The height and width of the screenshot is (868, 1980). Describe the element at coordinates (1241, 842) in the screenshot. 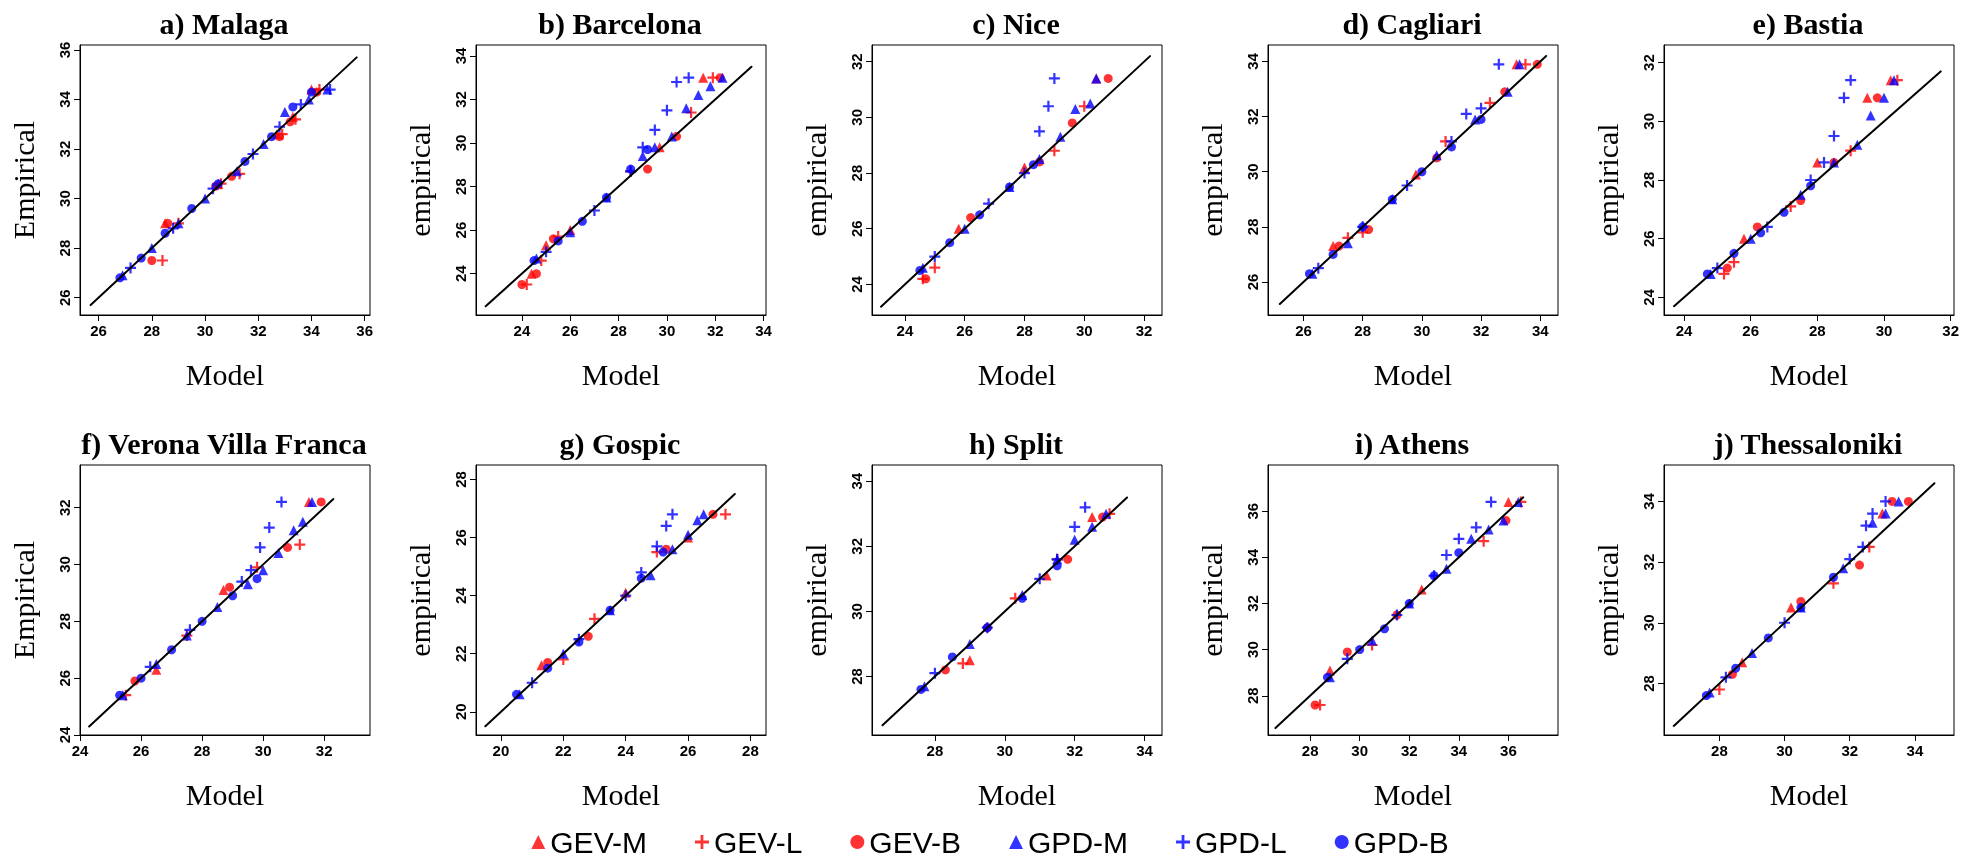

I see `legend-label: GPD-L` at that location.